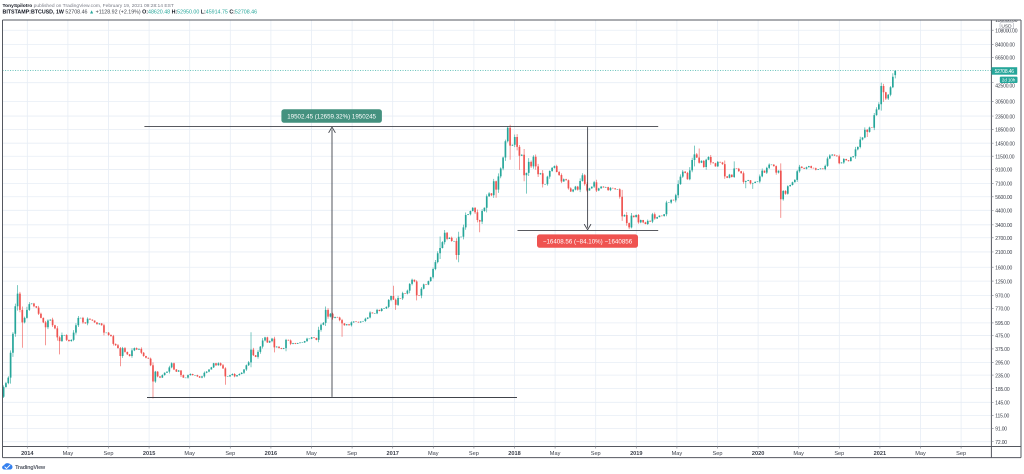 This screenshot has width=1024, height=474. I want to click on svg-text: 23500.00, so click(1005, 117).